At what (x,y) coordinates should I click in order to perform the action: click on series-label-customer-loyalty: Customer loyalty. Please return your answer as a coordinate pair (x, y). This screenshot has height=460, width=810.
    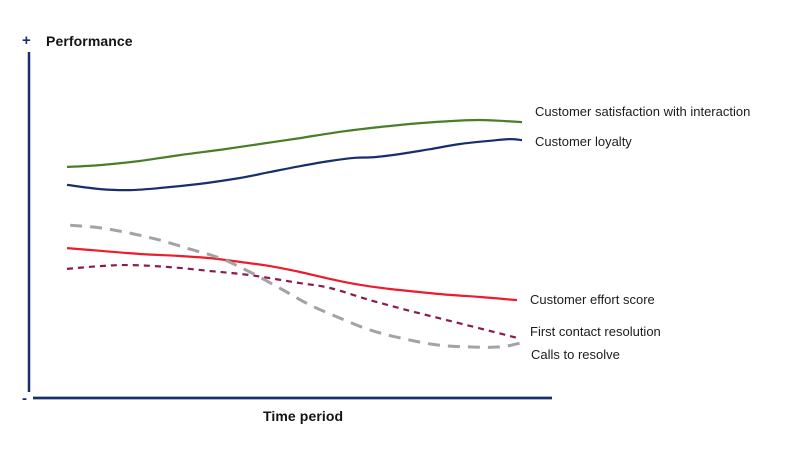
    Looking at the image, I should click on (583, 141).